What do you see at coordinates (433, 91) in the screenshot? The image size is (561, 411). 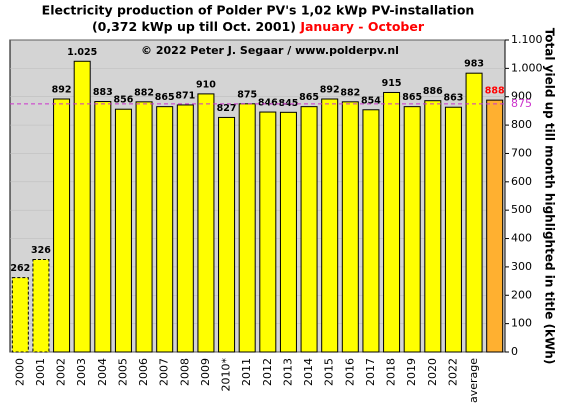 I see `value-label: 886` at bounding box center [433, 91].